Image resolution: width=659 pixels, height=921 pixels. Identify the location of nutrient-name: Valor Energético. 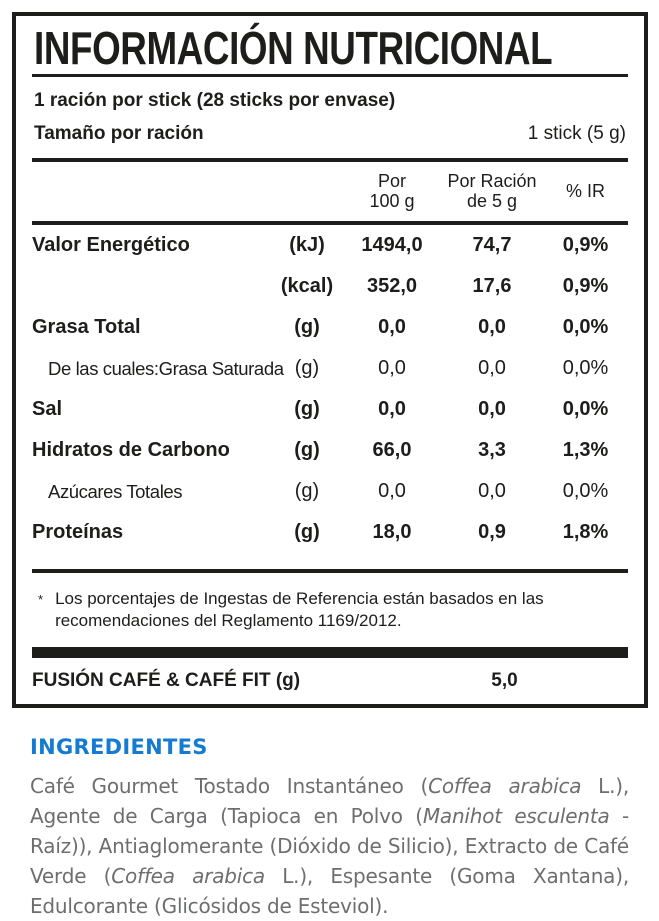
(111, 245).